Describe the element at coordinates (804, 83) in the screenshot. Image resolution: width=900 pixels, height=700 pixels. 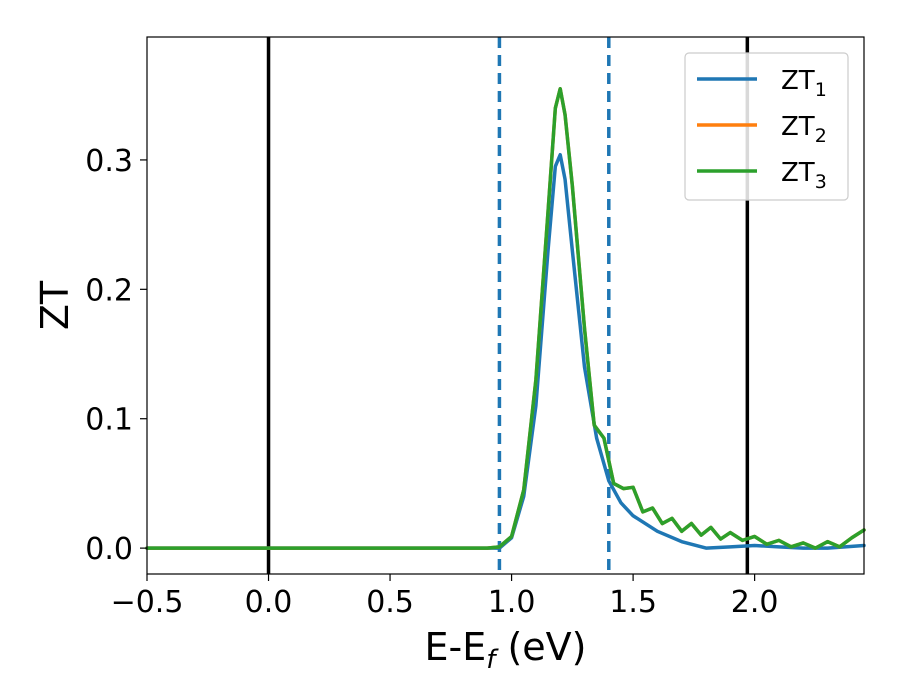
I see `legend-label-zt1: ZT1` at that location.